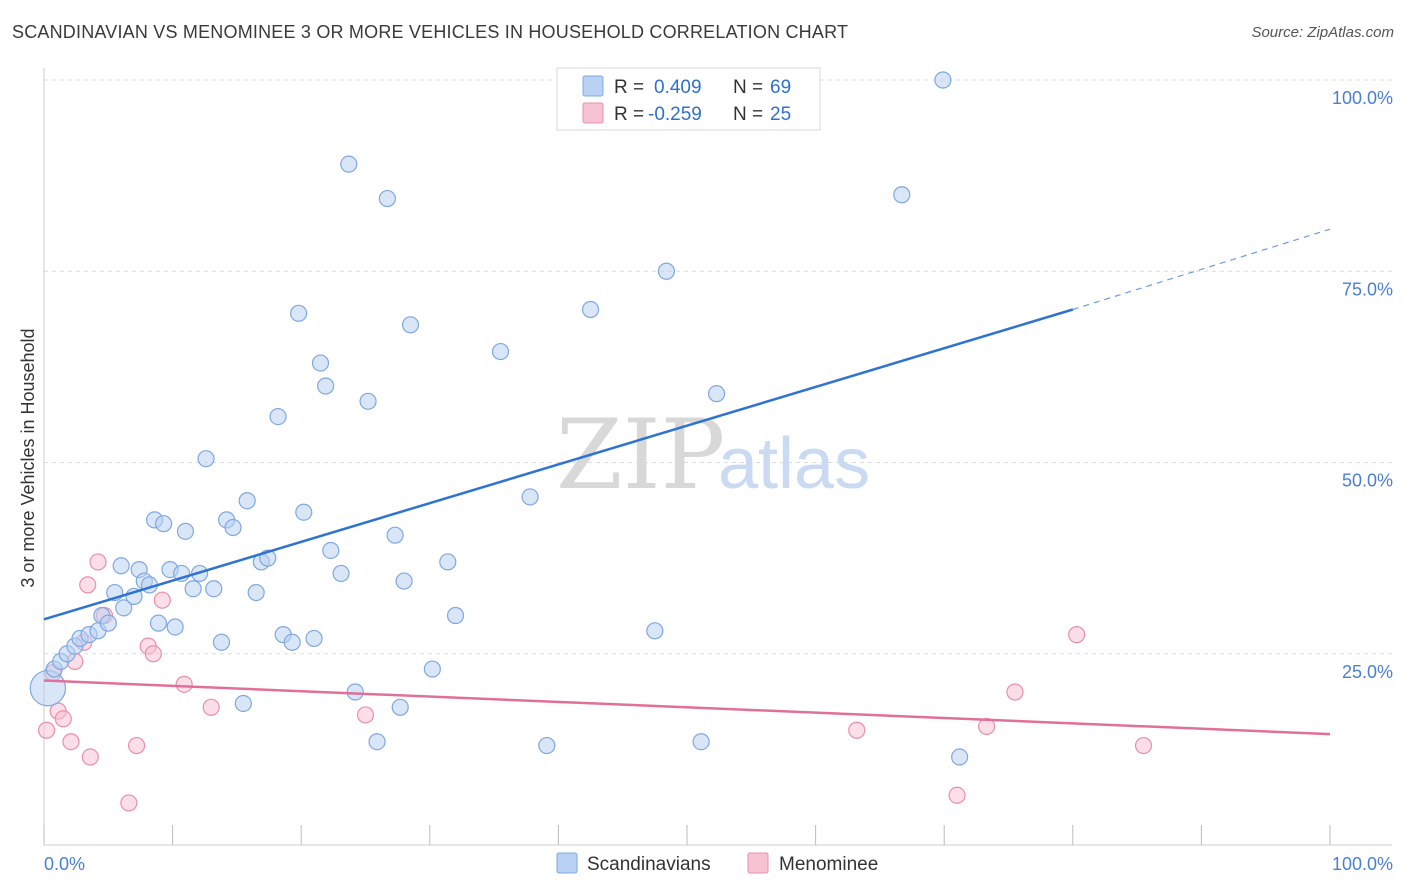  Describe the element at coordinates (688, 99) in the screenshot. I see `stats-legend: R = 0.409 N = 69 R = -0.259 N = 25` at that location.